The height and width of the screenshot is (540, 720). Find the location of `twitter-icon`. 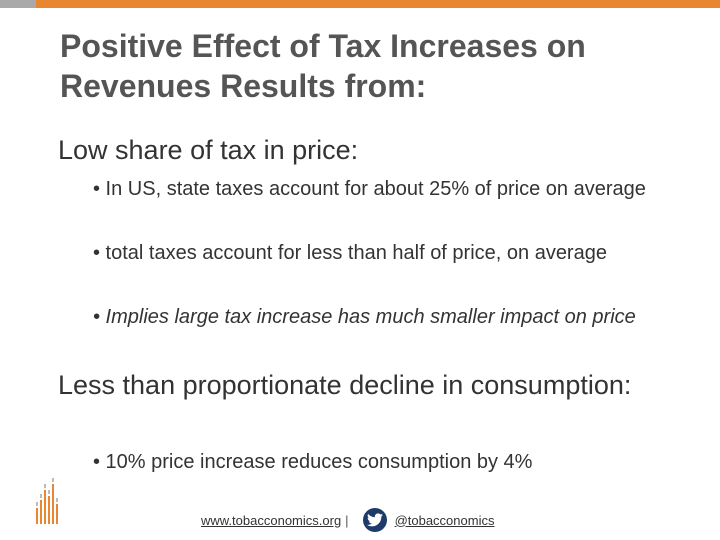

twitter-icon is located at coordinates (374, 520).